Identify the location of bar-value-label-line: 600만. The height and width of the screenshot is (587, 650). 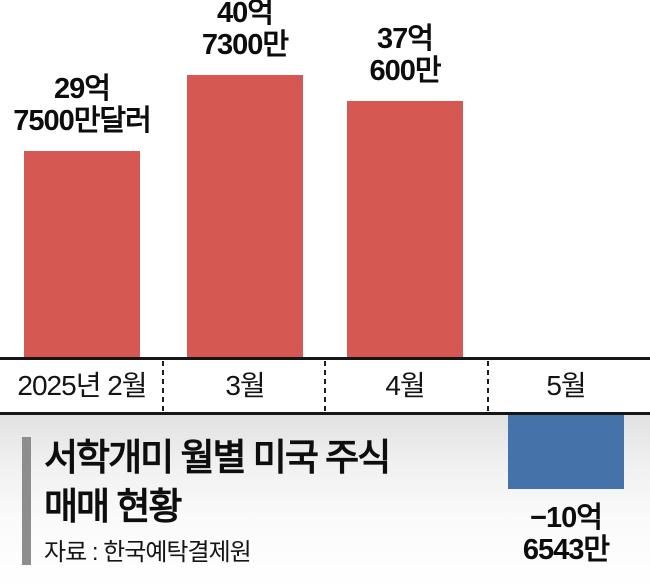
(405, 71).